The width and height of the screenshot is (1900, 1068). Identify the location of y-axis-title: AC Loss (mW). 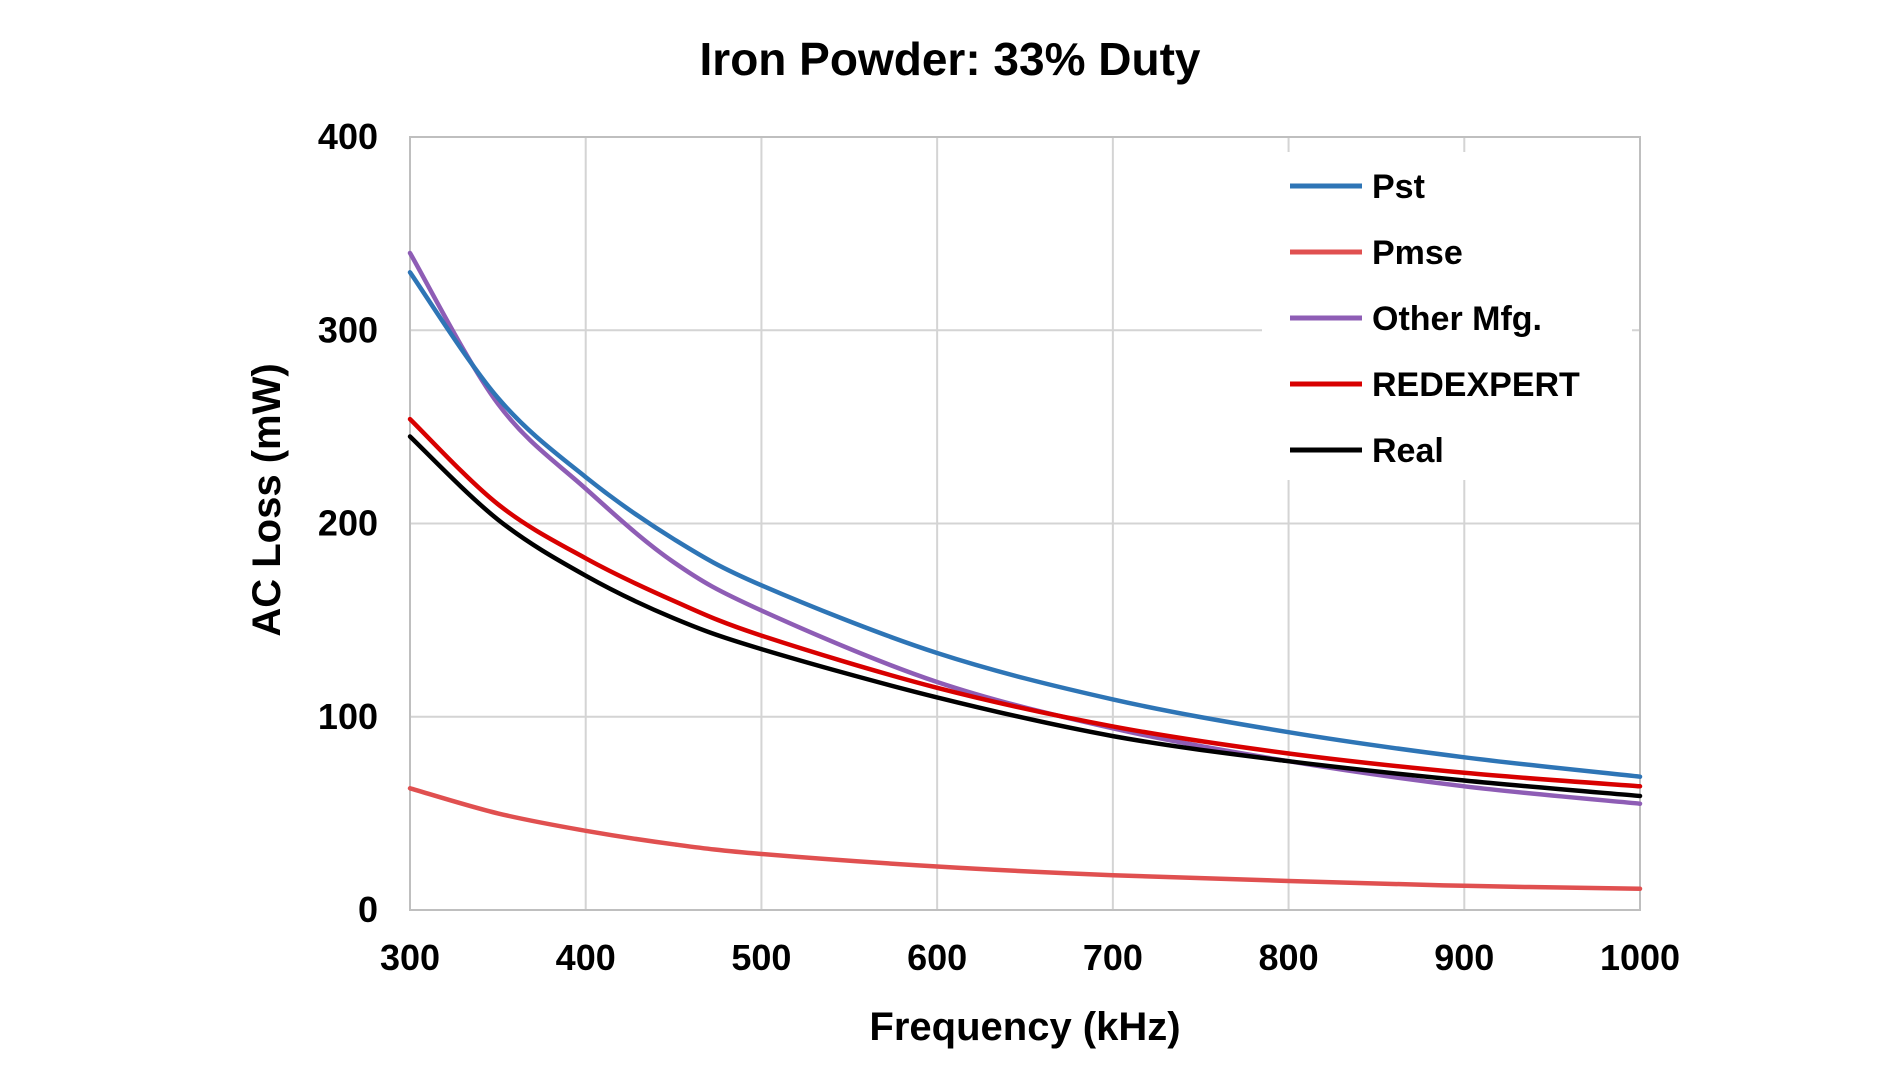
(267, 499).